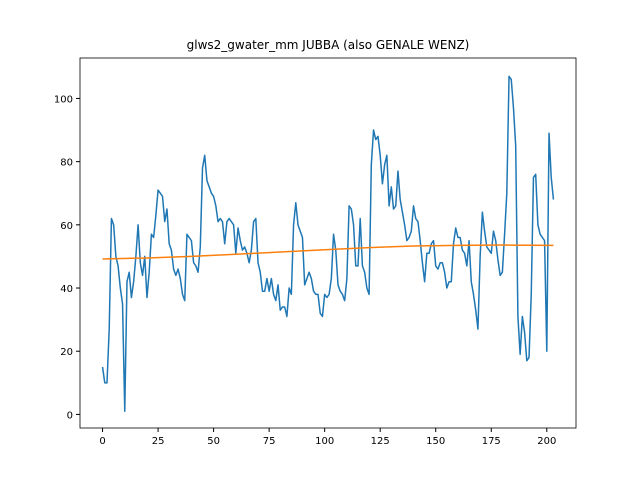  What do you see at coordinates (66, 163) in the screenshot?
I see `y-tick-label: 80` at bounding box center [66, 163].